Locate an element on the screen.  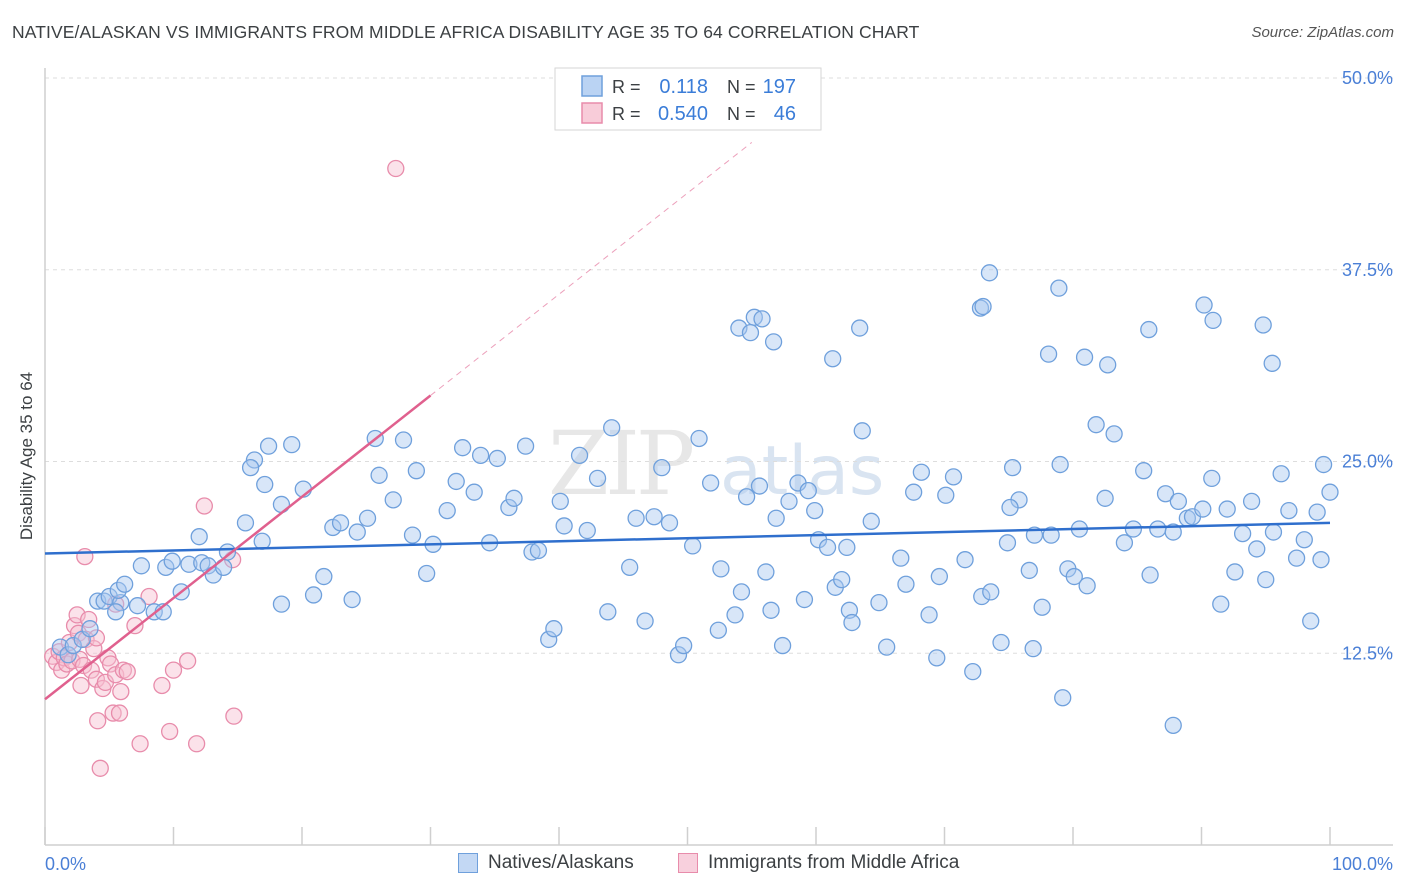
legend-n-label-2: N = is located at coordinates (741, 114).